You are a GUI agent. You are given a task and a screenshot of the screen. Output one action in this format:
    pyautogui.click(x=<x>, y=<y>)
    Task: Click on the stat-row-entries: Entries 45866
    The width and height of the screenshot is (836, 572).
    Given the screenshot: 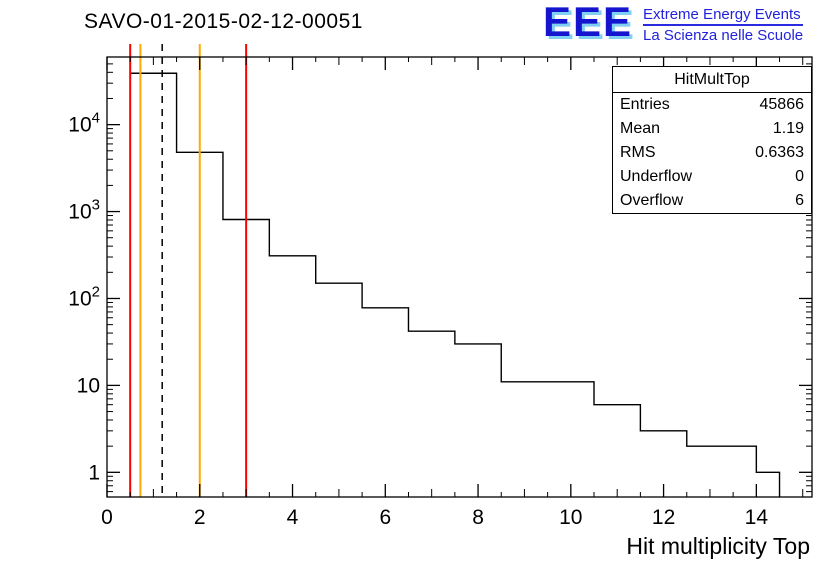 What is the action you would take?
    pyautogui.click(x=712, y=105)
    